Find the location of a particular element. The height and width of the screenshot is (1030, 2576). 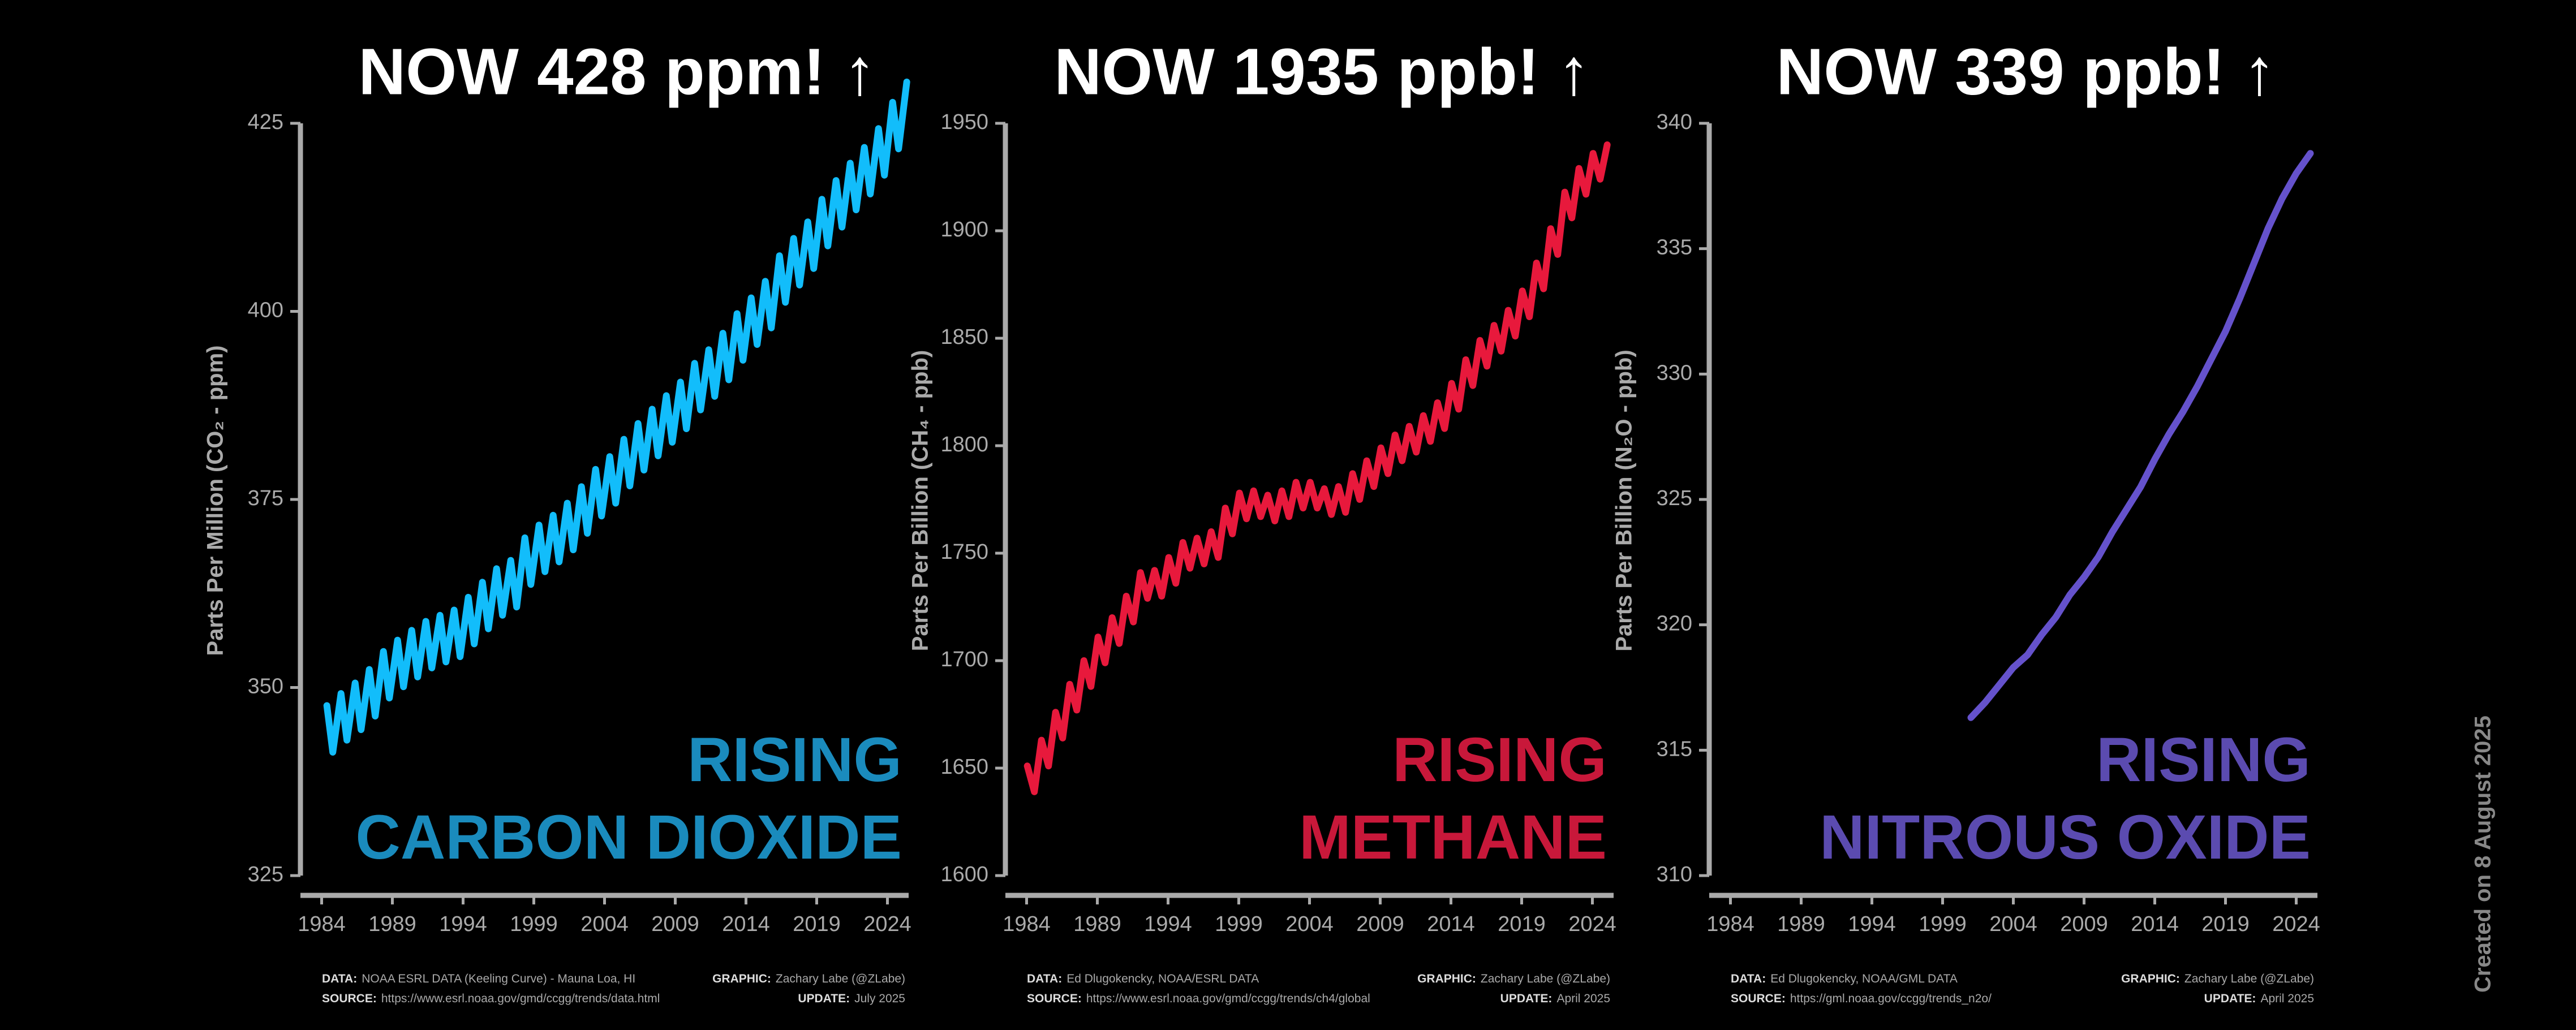

y-tick-label: 1950 is located at coordinates (964, 122).